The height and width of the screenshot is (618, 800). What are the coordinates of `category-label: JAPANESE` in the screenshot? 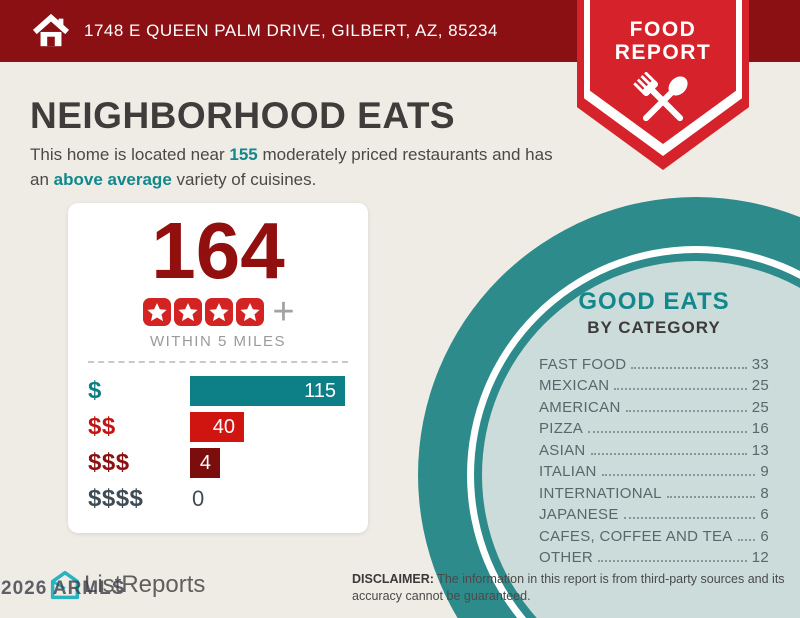 It's located at (579, 514).